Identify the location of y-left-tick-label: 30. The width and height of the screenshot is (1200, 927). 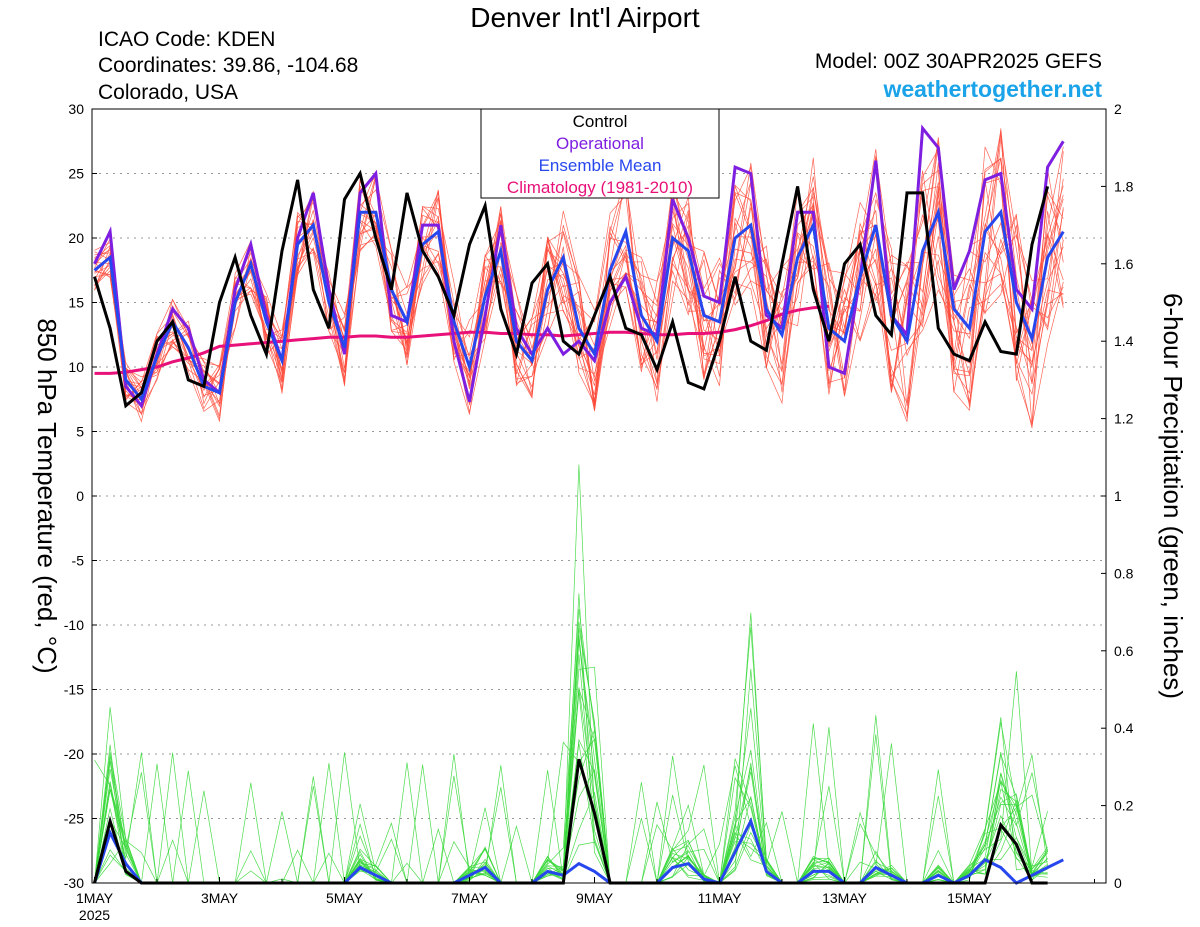
(76, 109).